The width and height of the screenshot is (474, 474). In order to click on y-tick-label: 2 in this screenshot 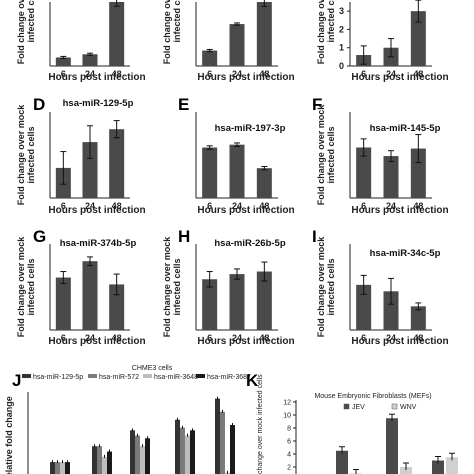, I will do `click(289, 468)`.